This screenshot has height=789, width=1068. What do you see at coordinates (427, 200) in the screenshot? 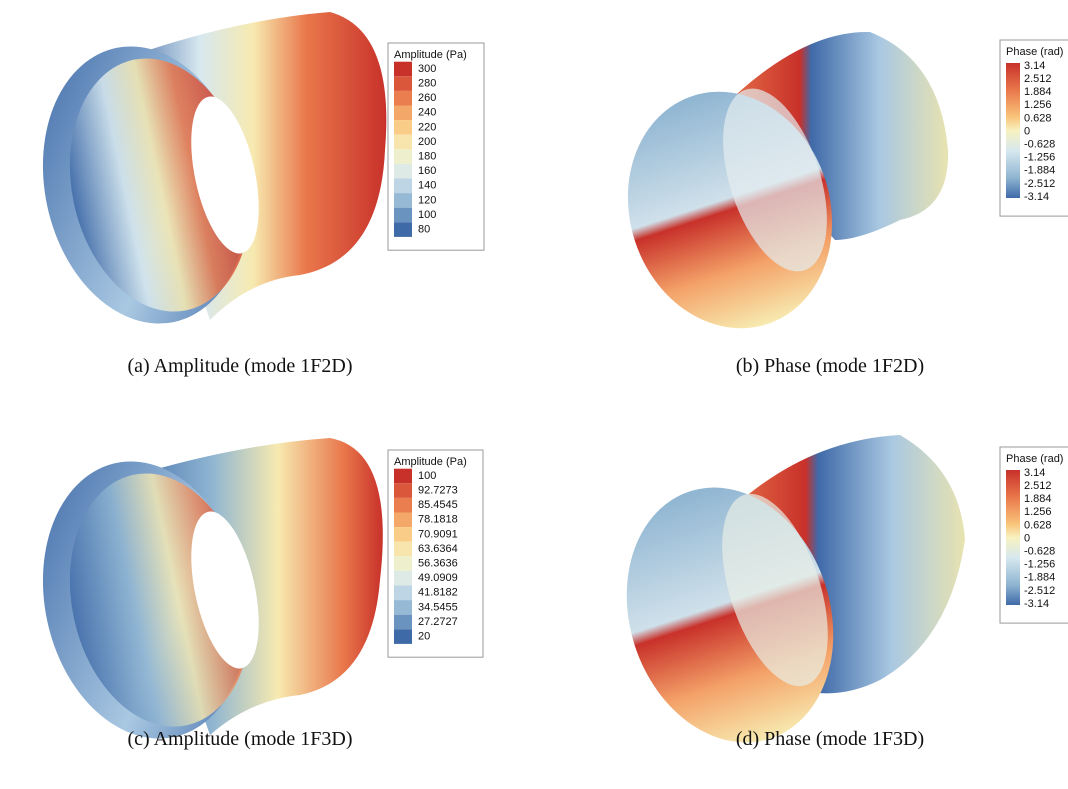
I see `legend-label: 120` at bounding box center [427, 200].